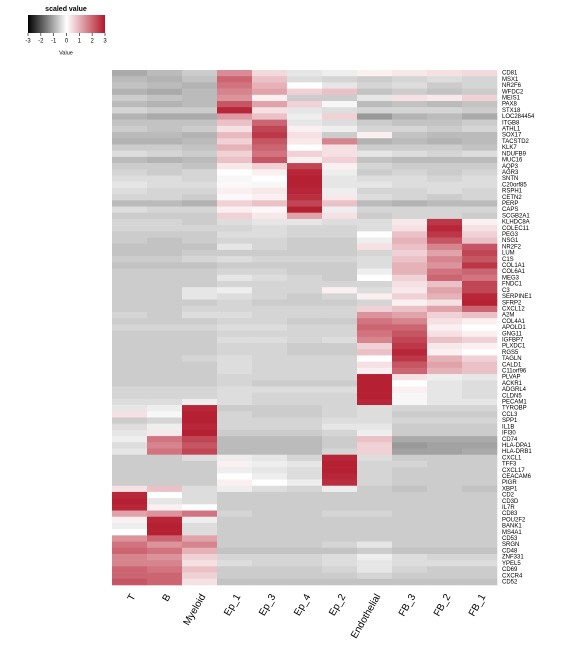 This screenshot has height=650, width=567. I want to click on row-label: CD48, so click(510, 551).